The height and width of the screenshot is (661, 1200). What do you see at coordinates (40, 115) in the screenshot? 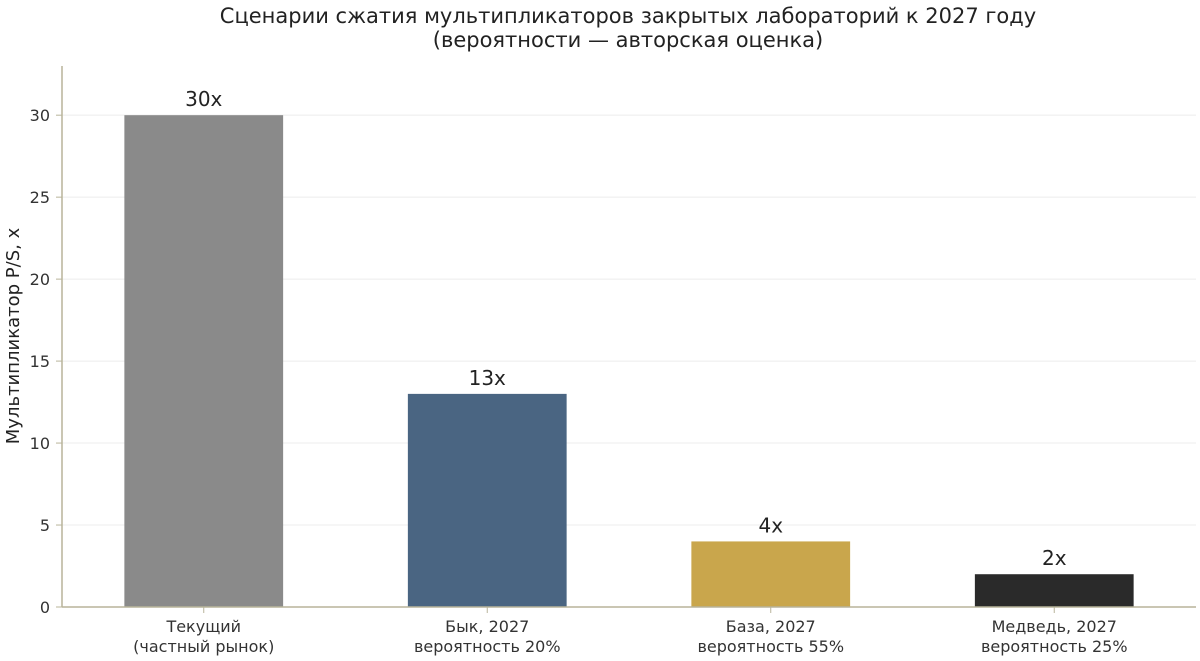
I see `y-tick-label: 30` at bounding box center [40, 115].